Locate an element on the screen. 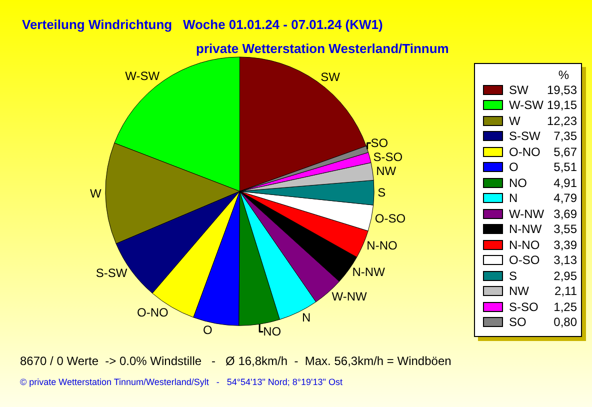 This screenshot has height=407, width=592. slice-label: O-SO is located at coordinates (390, 218).